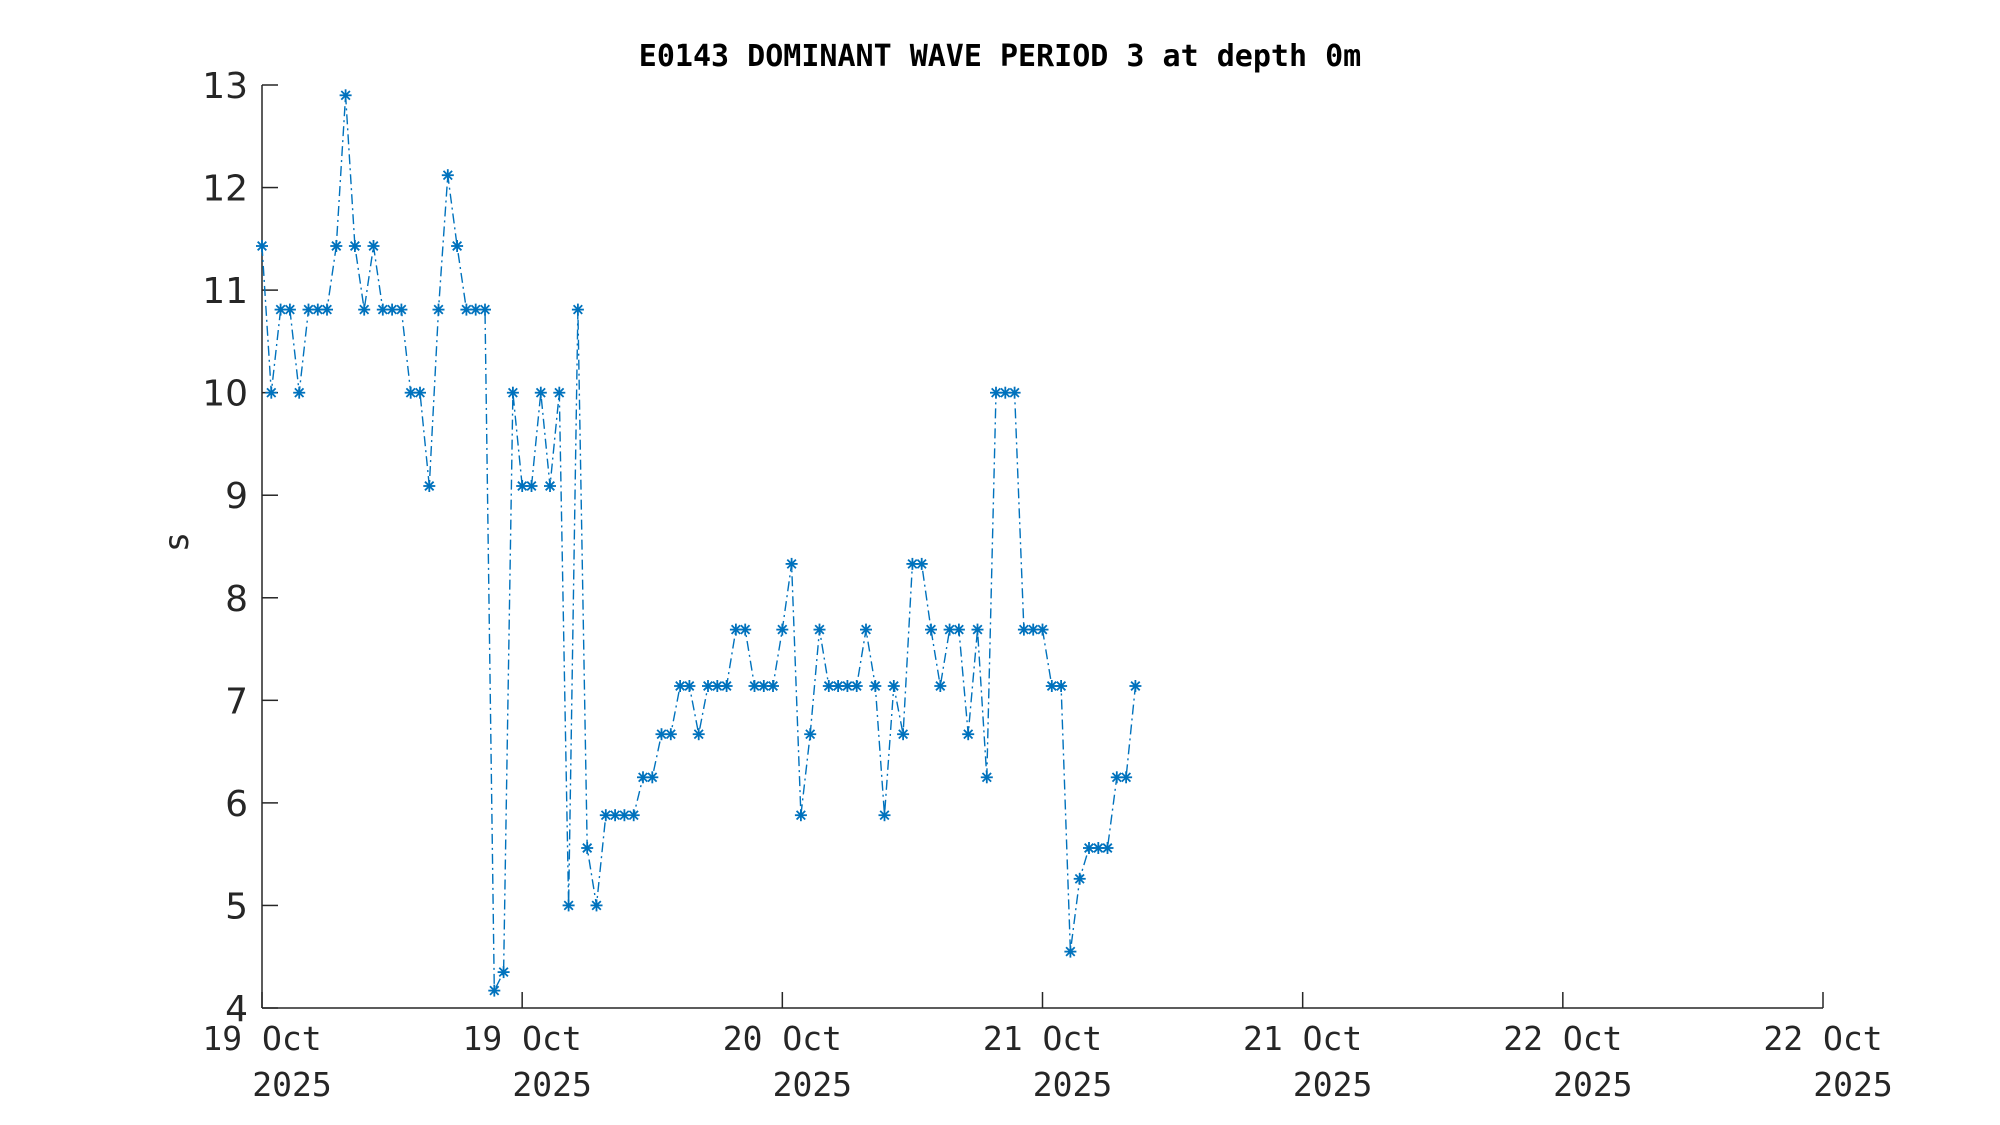 The height and width of the screenshot is (1125, 2000). I want to click on y-axis-label: s, so click(177, 542).